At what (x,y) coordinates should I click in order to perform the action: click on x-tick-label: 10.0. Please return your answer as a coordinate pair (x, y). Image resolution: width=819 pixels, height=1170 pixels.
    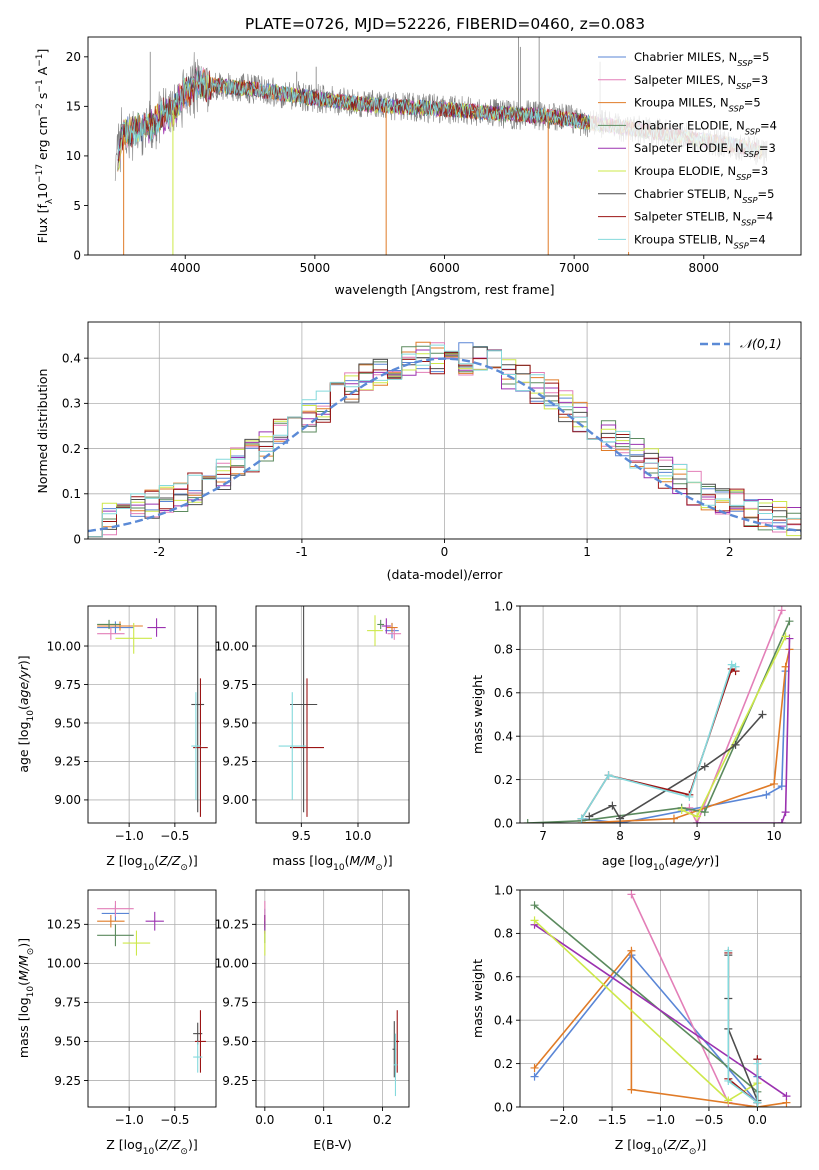
    Looking at the image, I should click on (358, 836).